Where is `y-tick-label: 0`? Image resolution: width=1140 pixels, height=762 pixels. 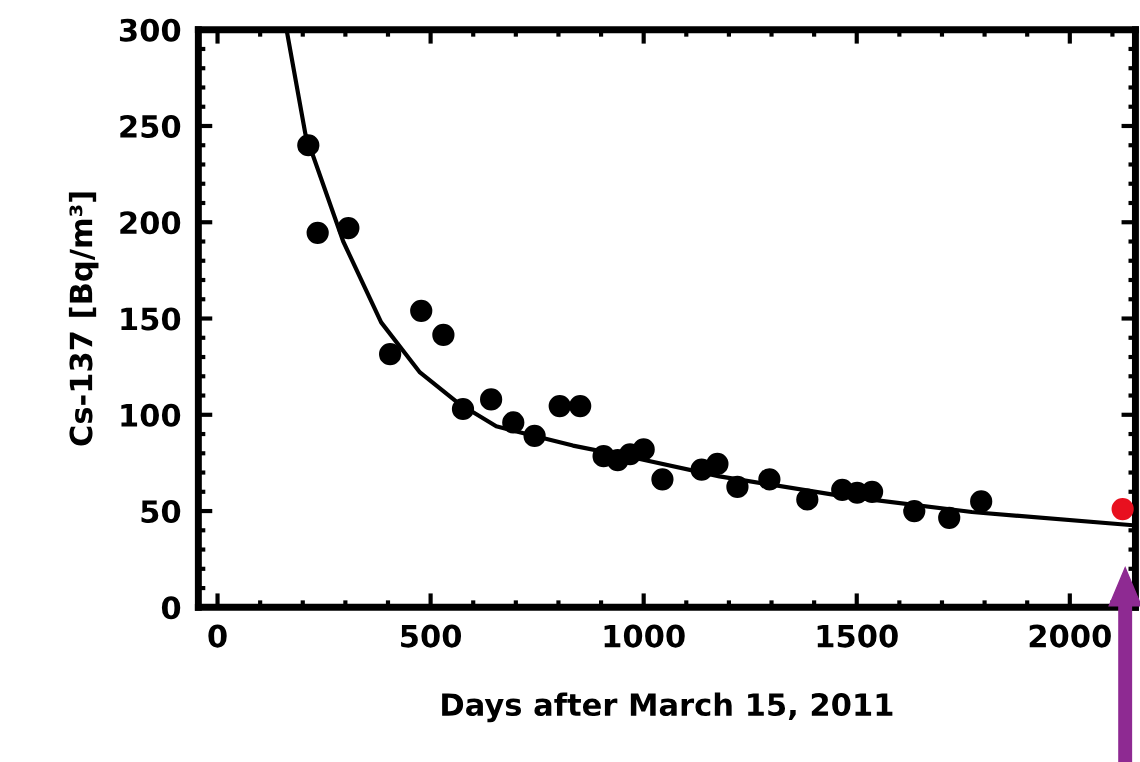 y-tick-label: 0 is located at coordinates (171, 608).